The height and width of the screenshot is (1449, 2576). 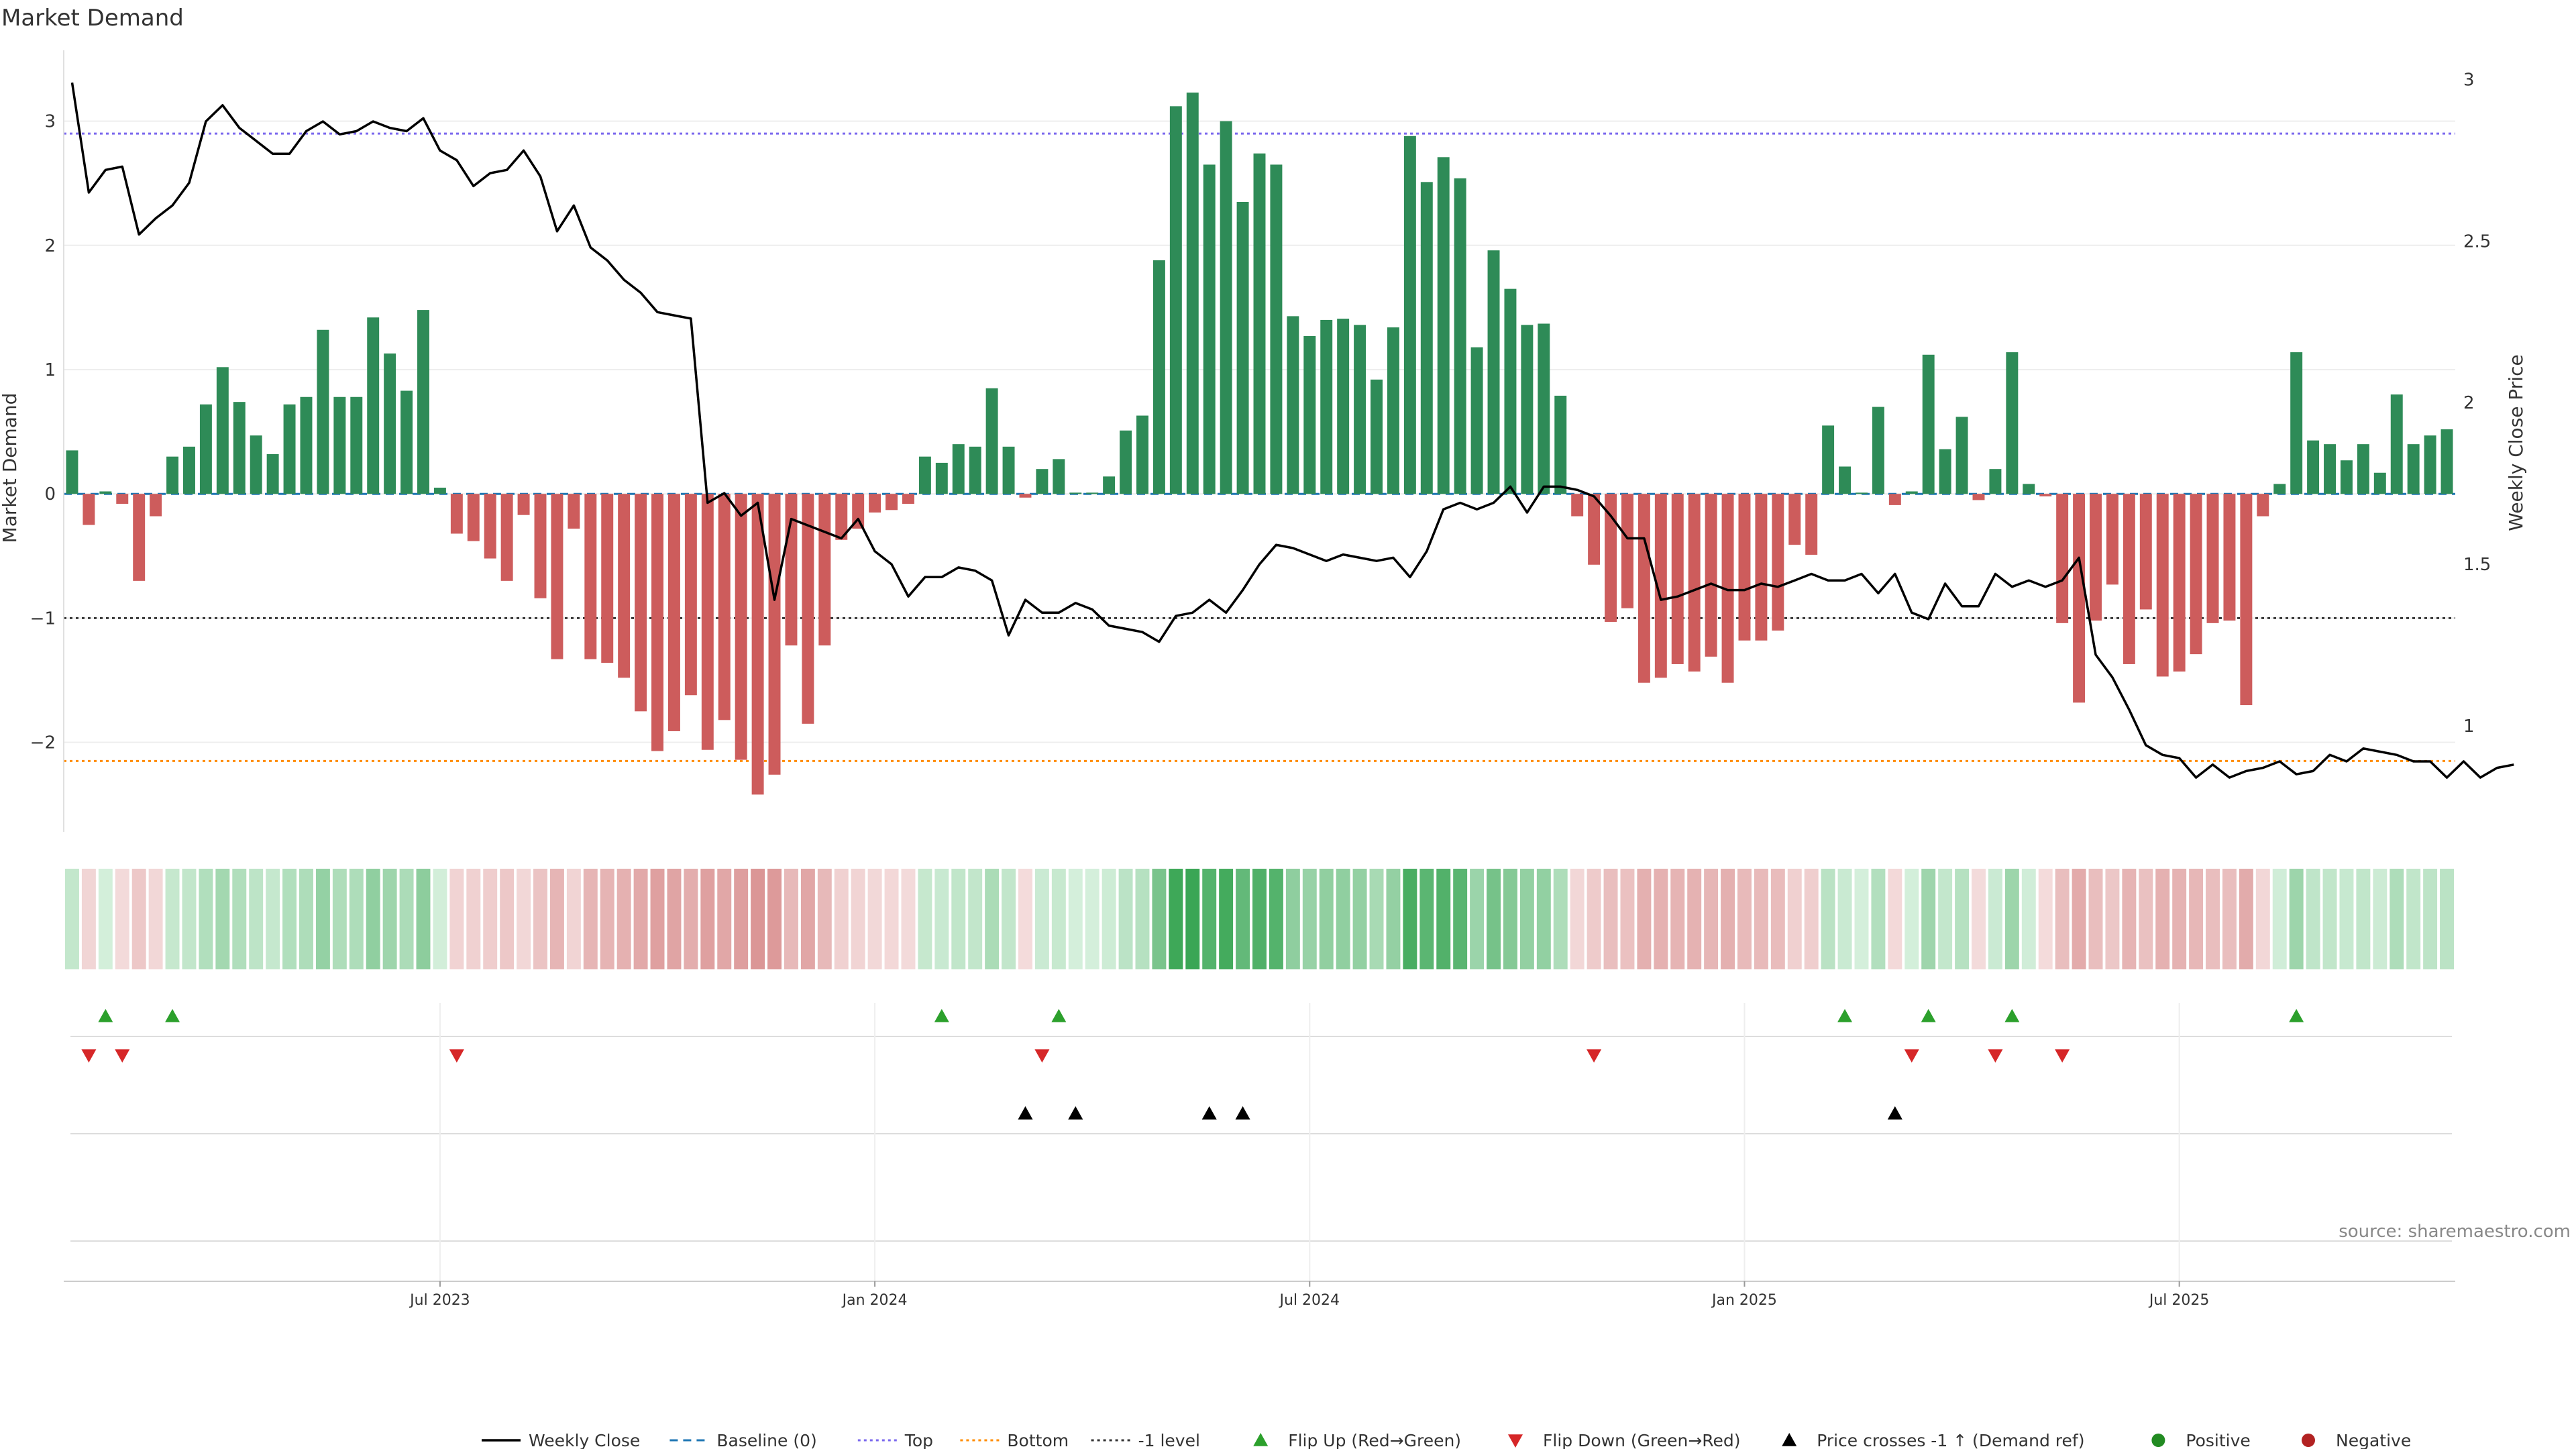 I want to click on y2-tick-label: 2, so click(x=2469, y=403).